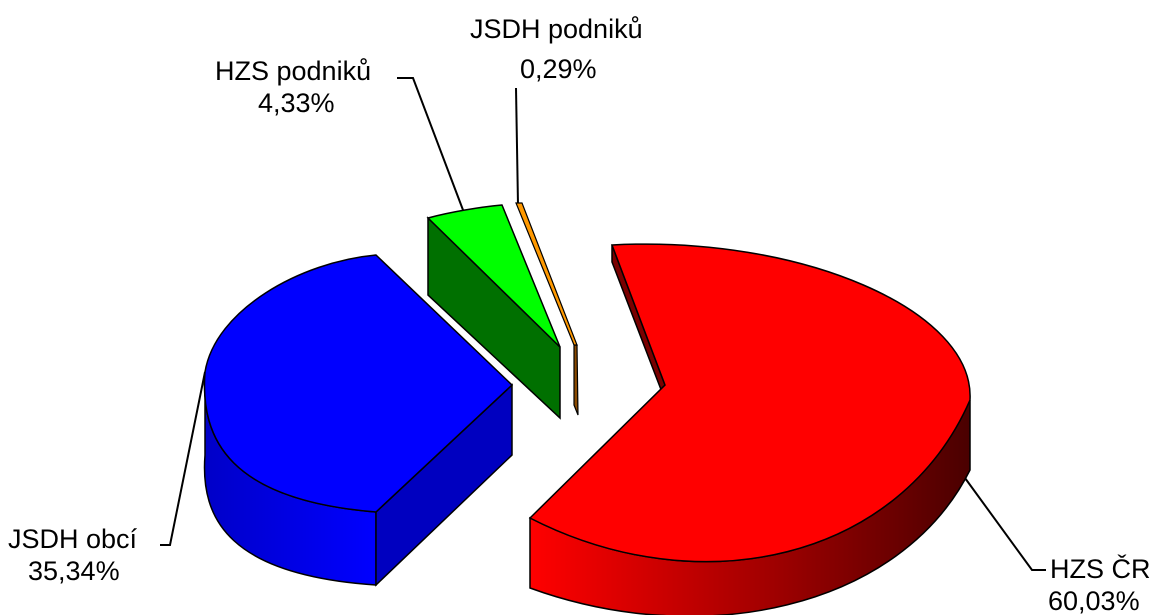 The width and height of the screenshot is (1155, 615). I want to click on leader-line-hzs-cr, so click(1005, 524).